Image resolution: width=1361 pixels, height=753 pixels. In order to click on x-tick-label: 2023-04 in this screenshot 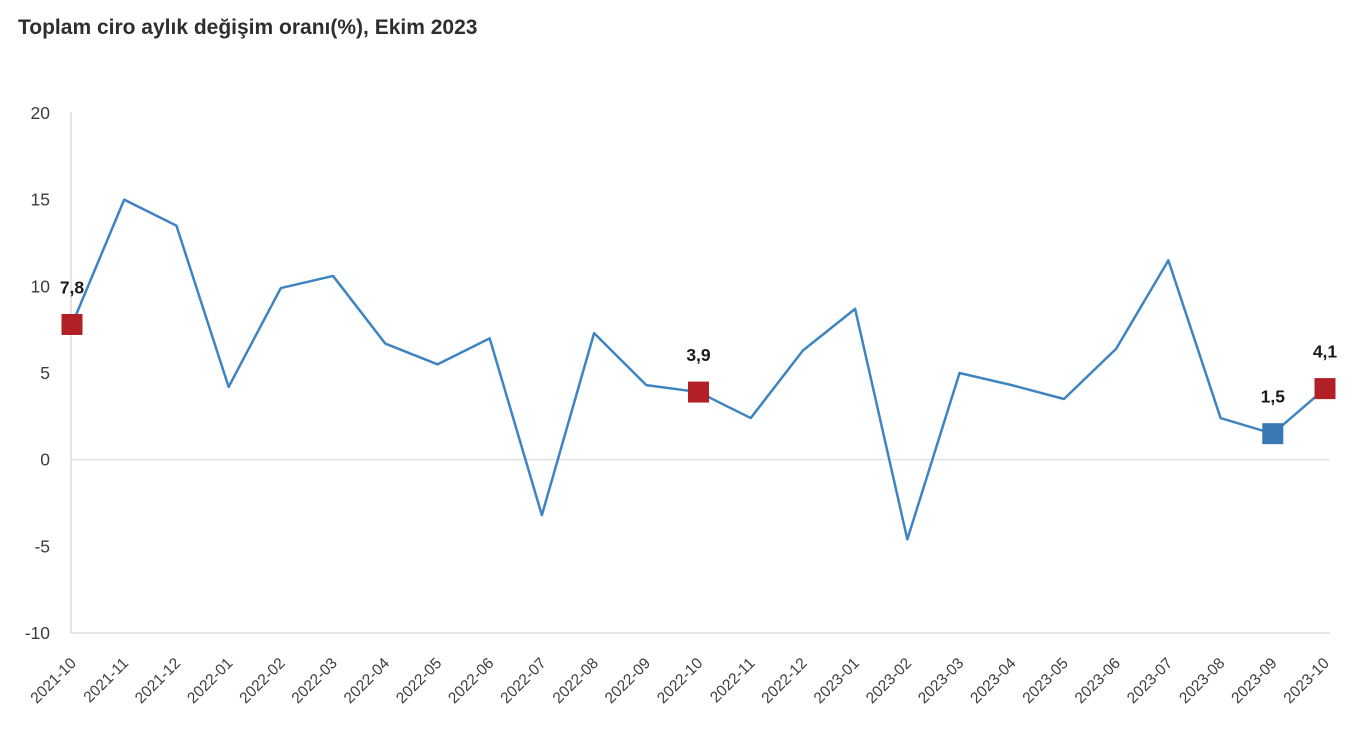, I will do `click(993, 681)`.